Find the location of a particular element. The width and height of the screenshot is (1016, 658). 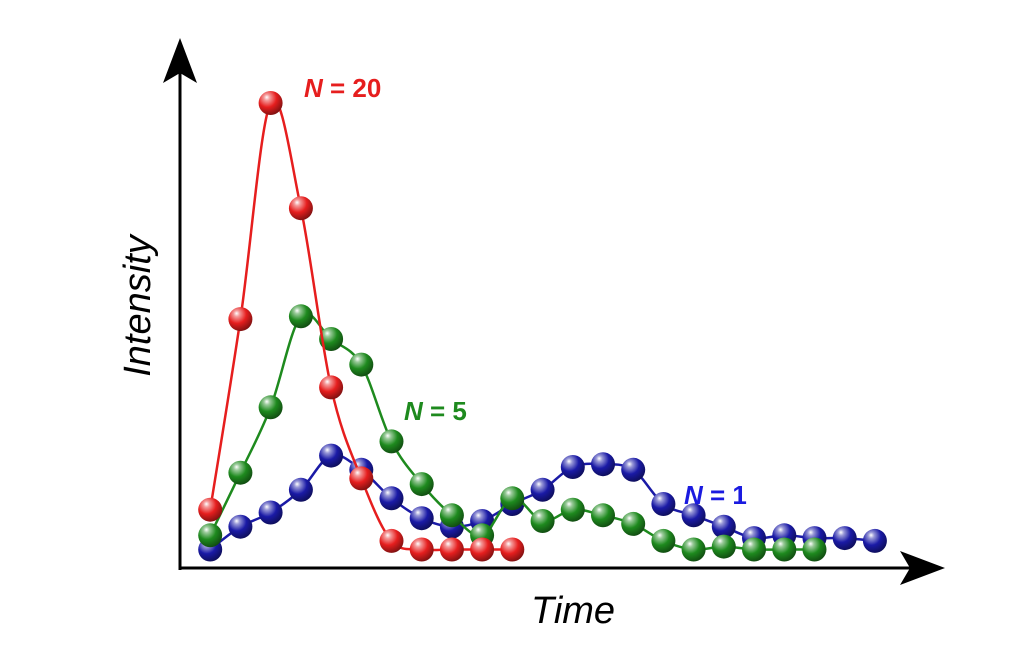

x-axis-arrow is located at coordinates (922, 568).